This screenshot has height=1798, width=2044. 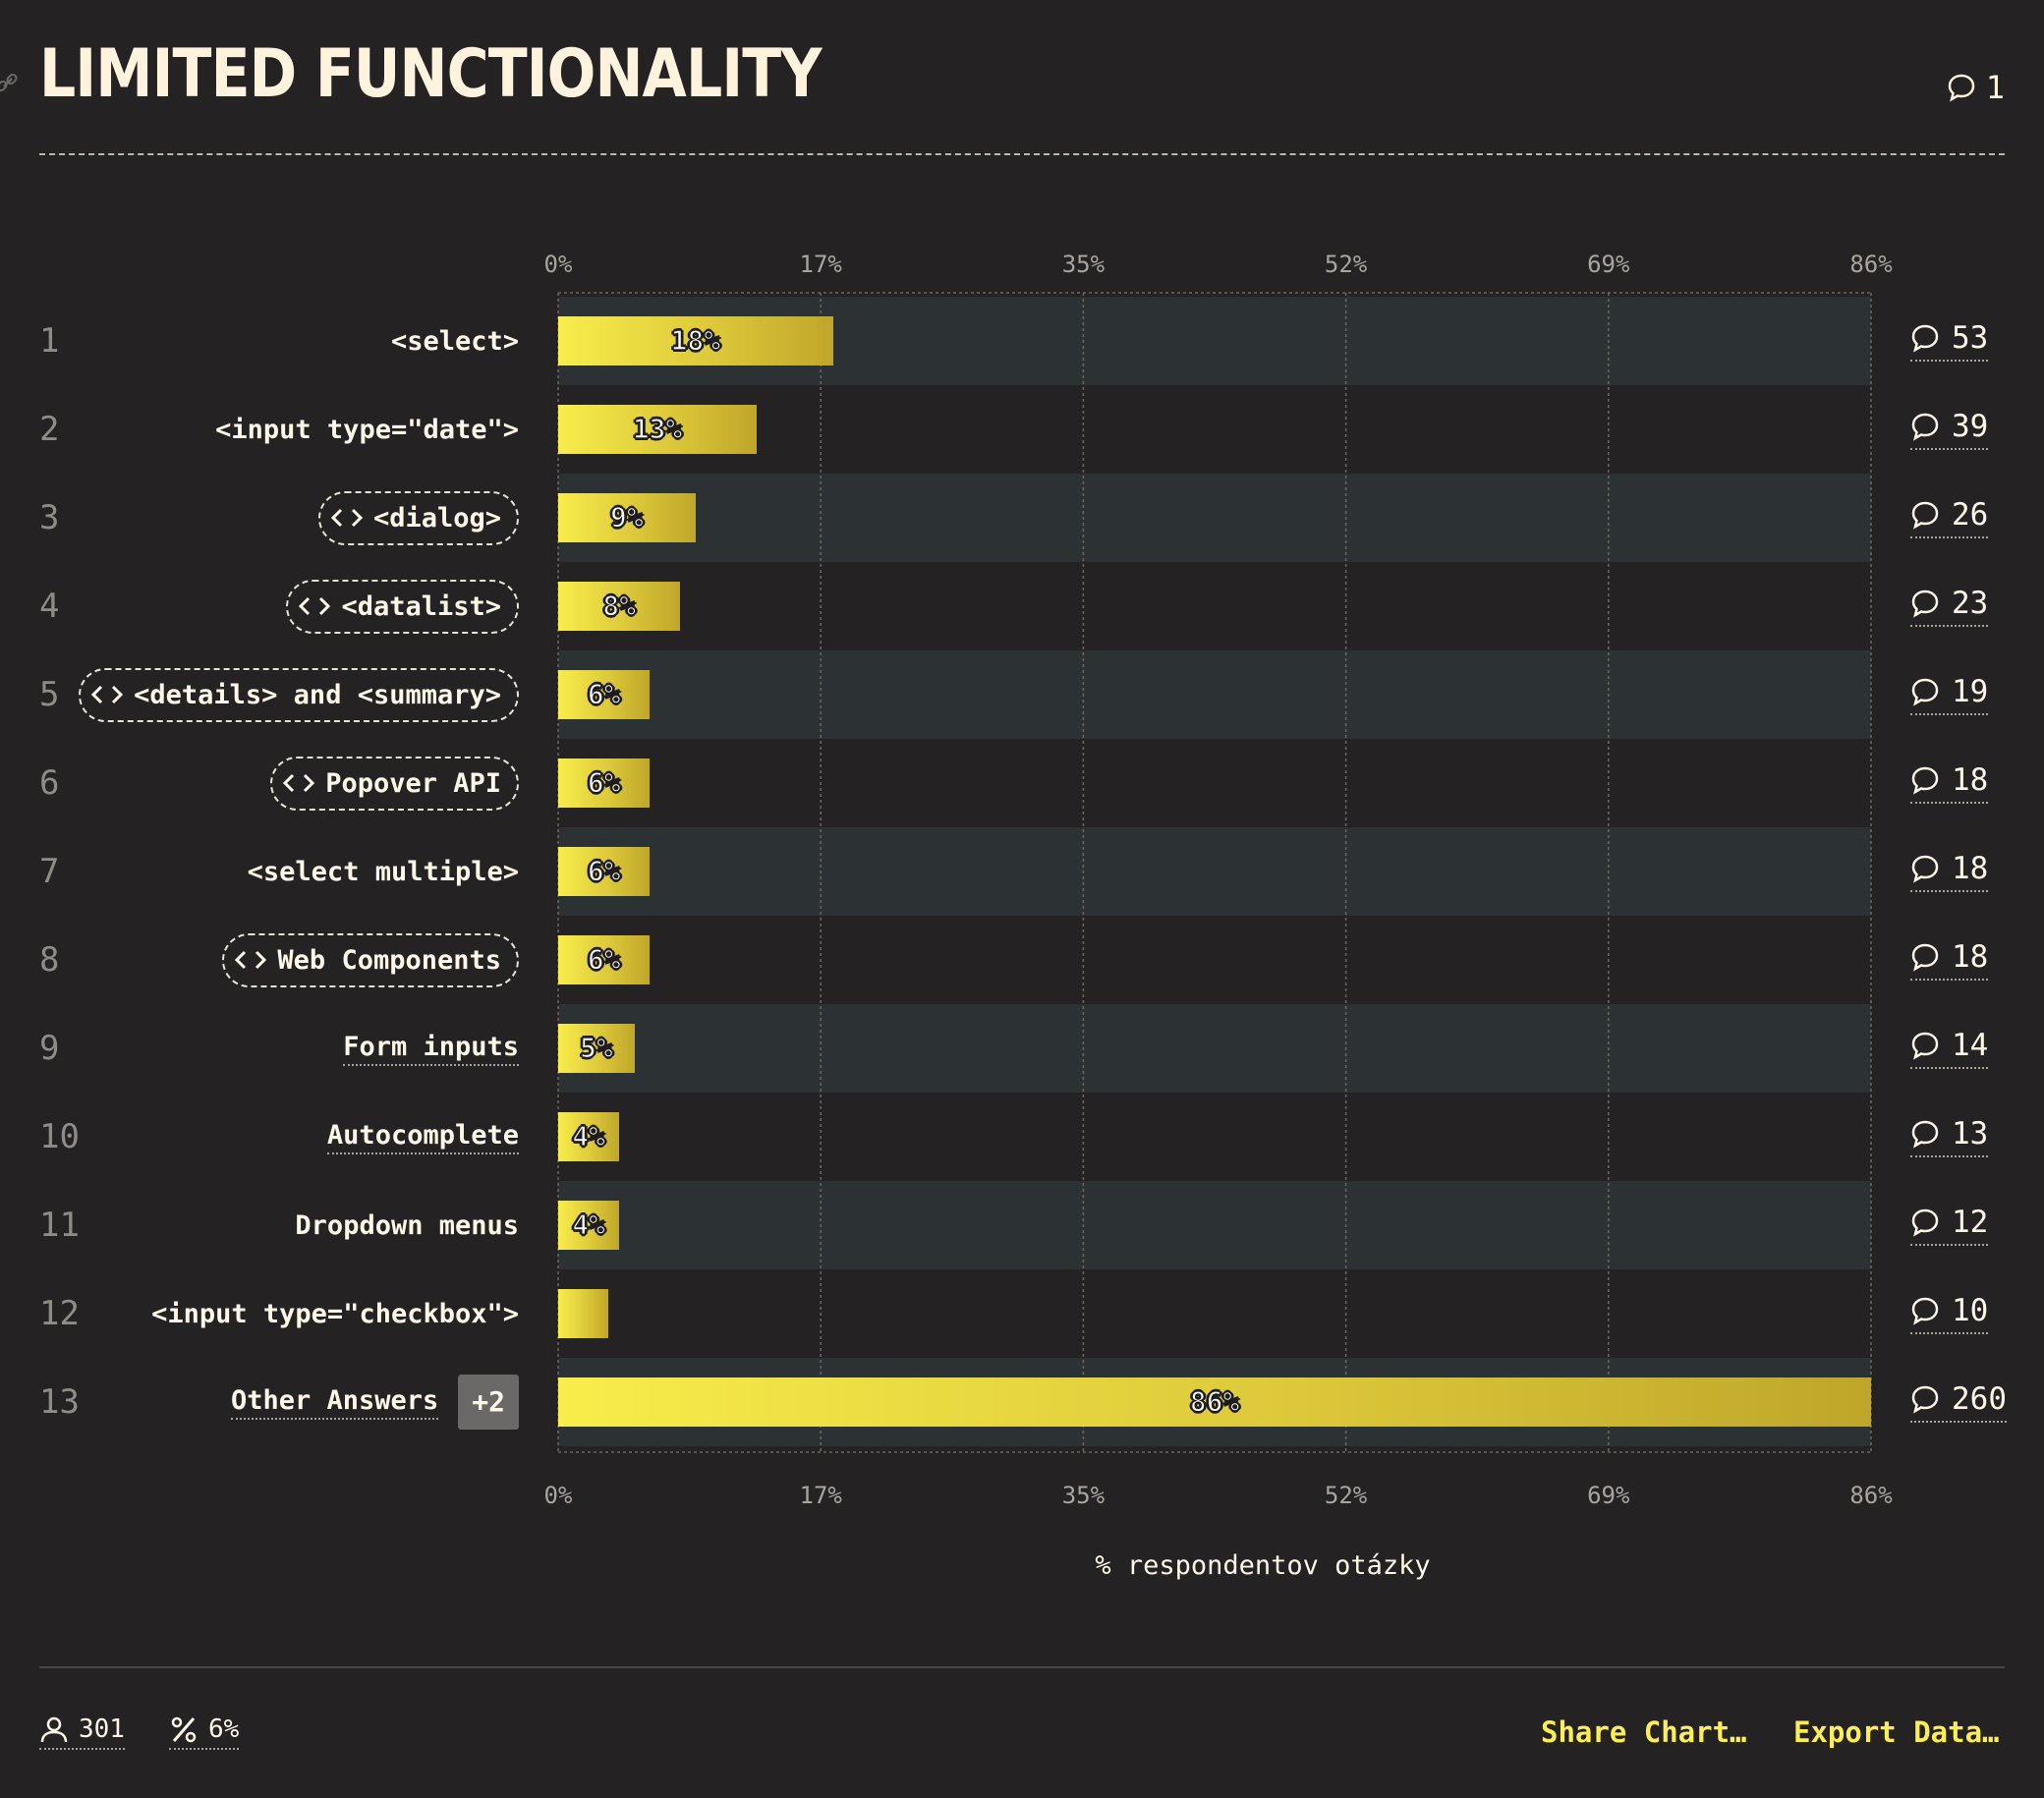 What do you see at coordinates (1970, 1134) in the screenshot?
I see `row-comment-count: 13` at bounding box center [1970, 1134].